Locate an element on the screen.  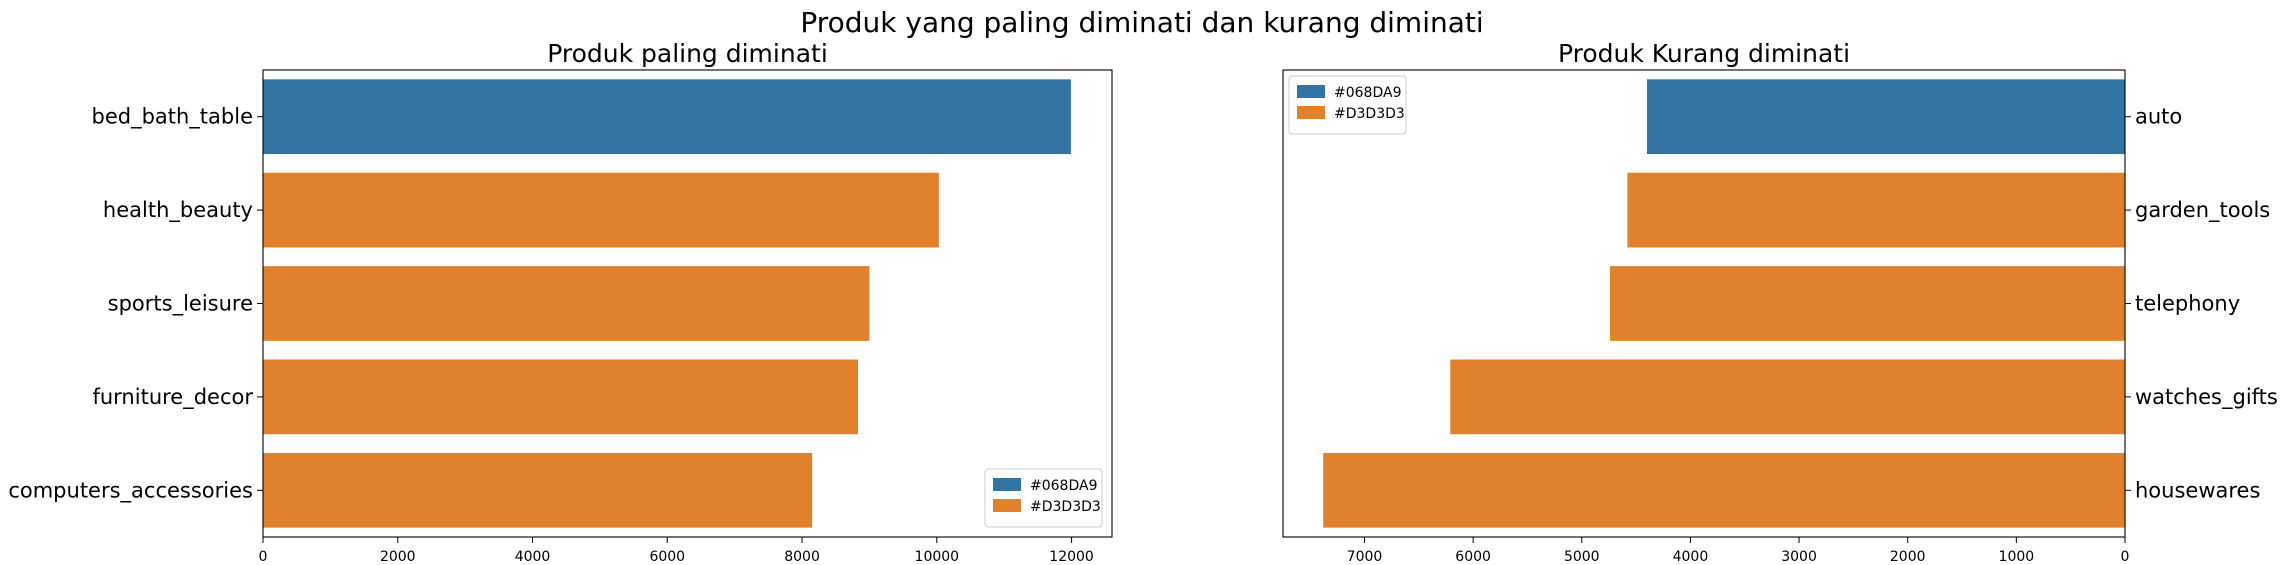
category-label: furniture_decor is located at coordinates (172, 397).